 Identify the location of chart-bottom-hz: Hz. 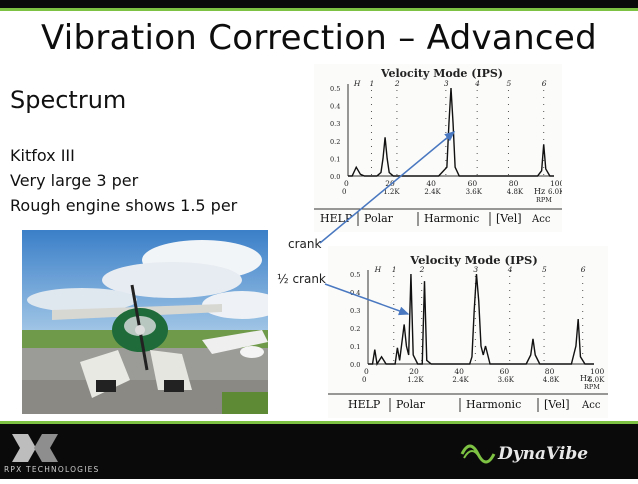
(585, 378).